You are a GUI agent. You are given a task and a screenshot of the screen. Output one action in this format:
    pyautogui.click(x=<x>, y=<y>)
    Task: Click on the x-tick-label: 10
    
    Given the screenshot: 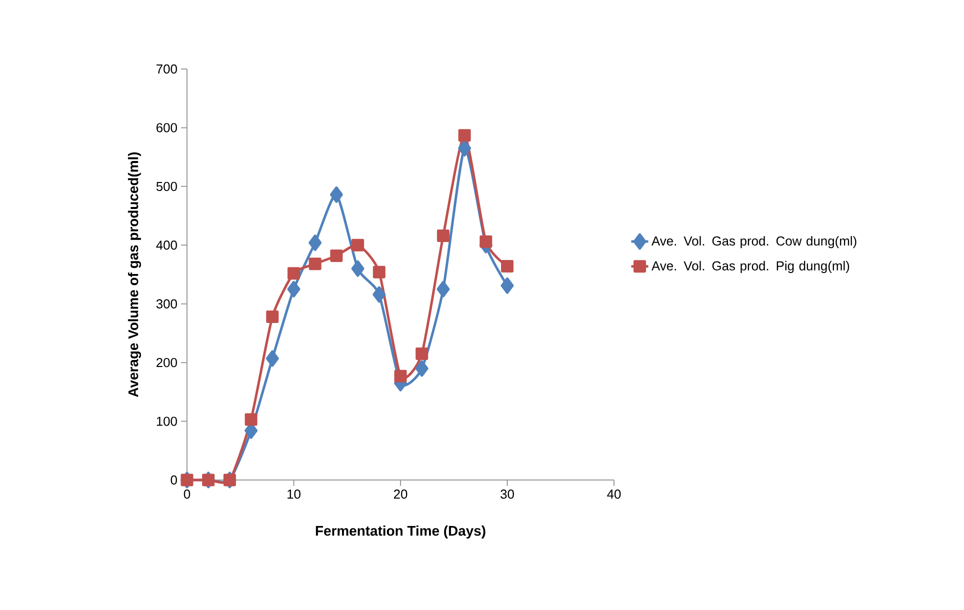 What is the action you would take?
    pyautogui.click(x=294, y=494)
    